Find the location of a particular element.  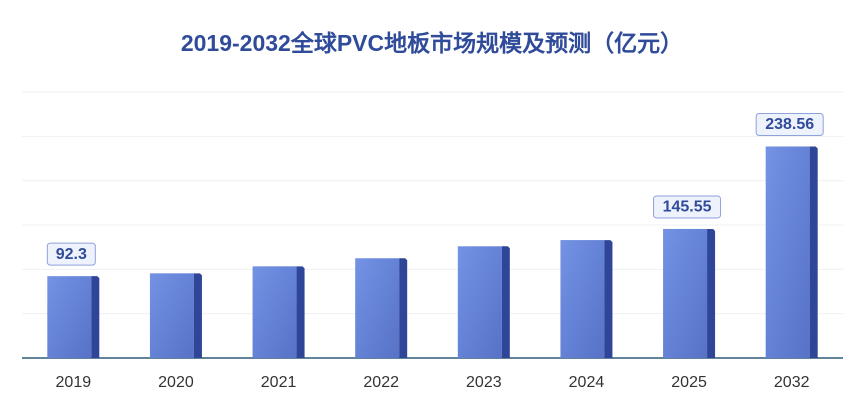

x-tick-label: 2023 is located at coordinates (484, 382).